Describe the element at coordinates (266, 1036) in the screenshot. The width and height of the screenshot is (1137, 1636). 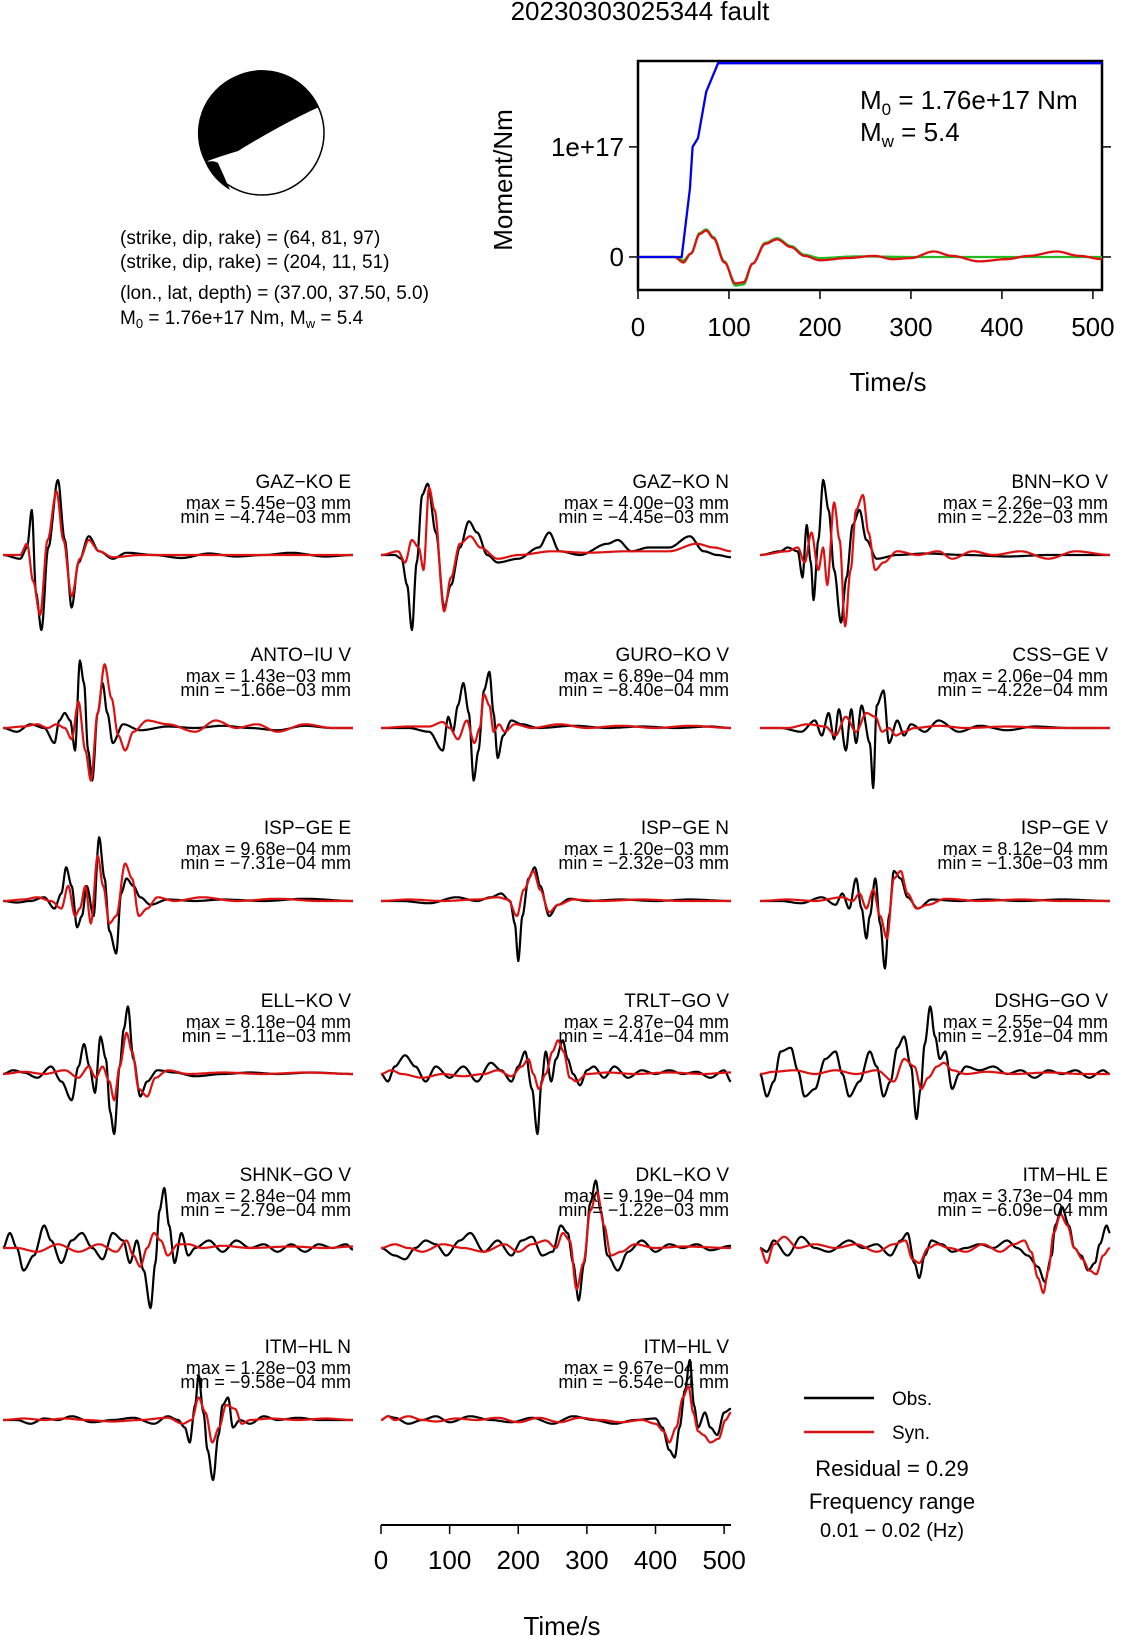
I see `station-min: min = −1.11e−03 mm` at that location.